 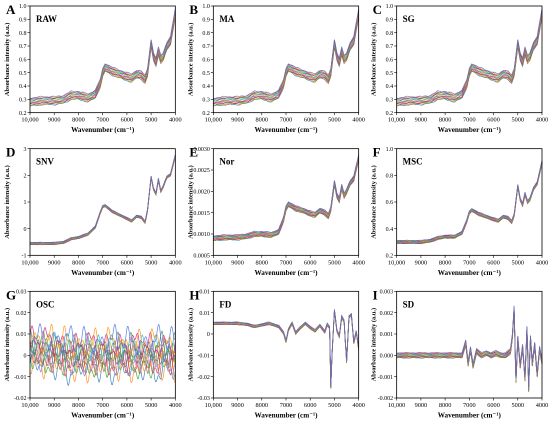 I want to click on method-label: FD, so click(x=225, y=304).